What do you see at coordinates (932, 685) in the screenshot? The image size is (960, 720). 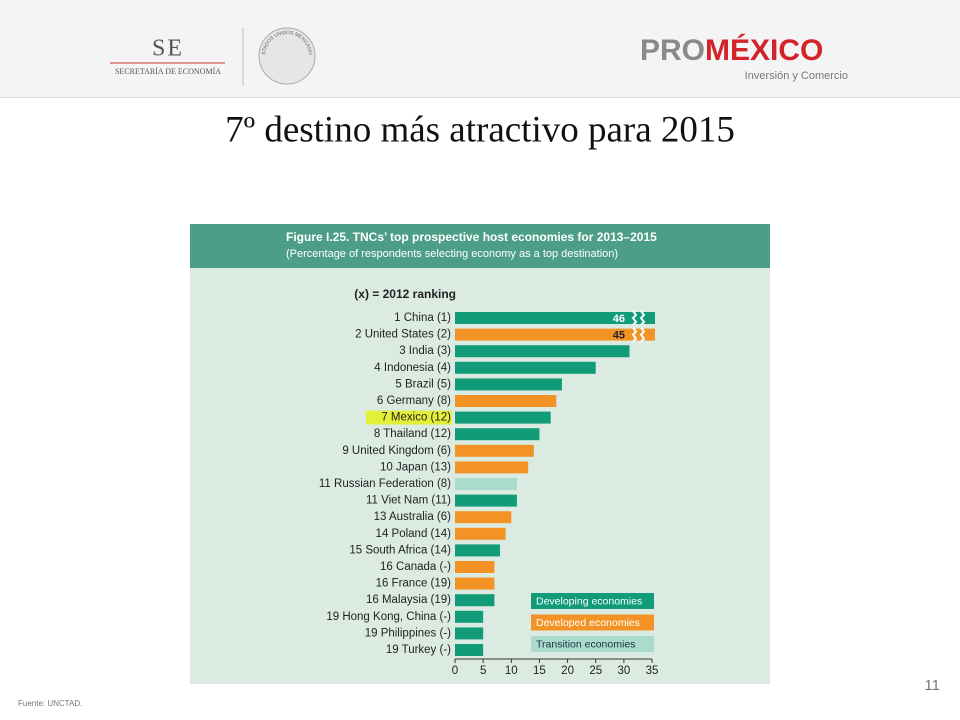 I see `page-number: 11` at bounding box center [932, 685].